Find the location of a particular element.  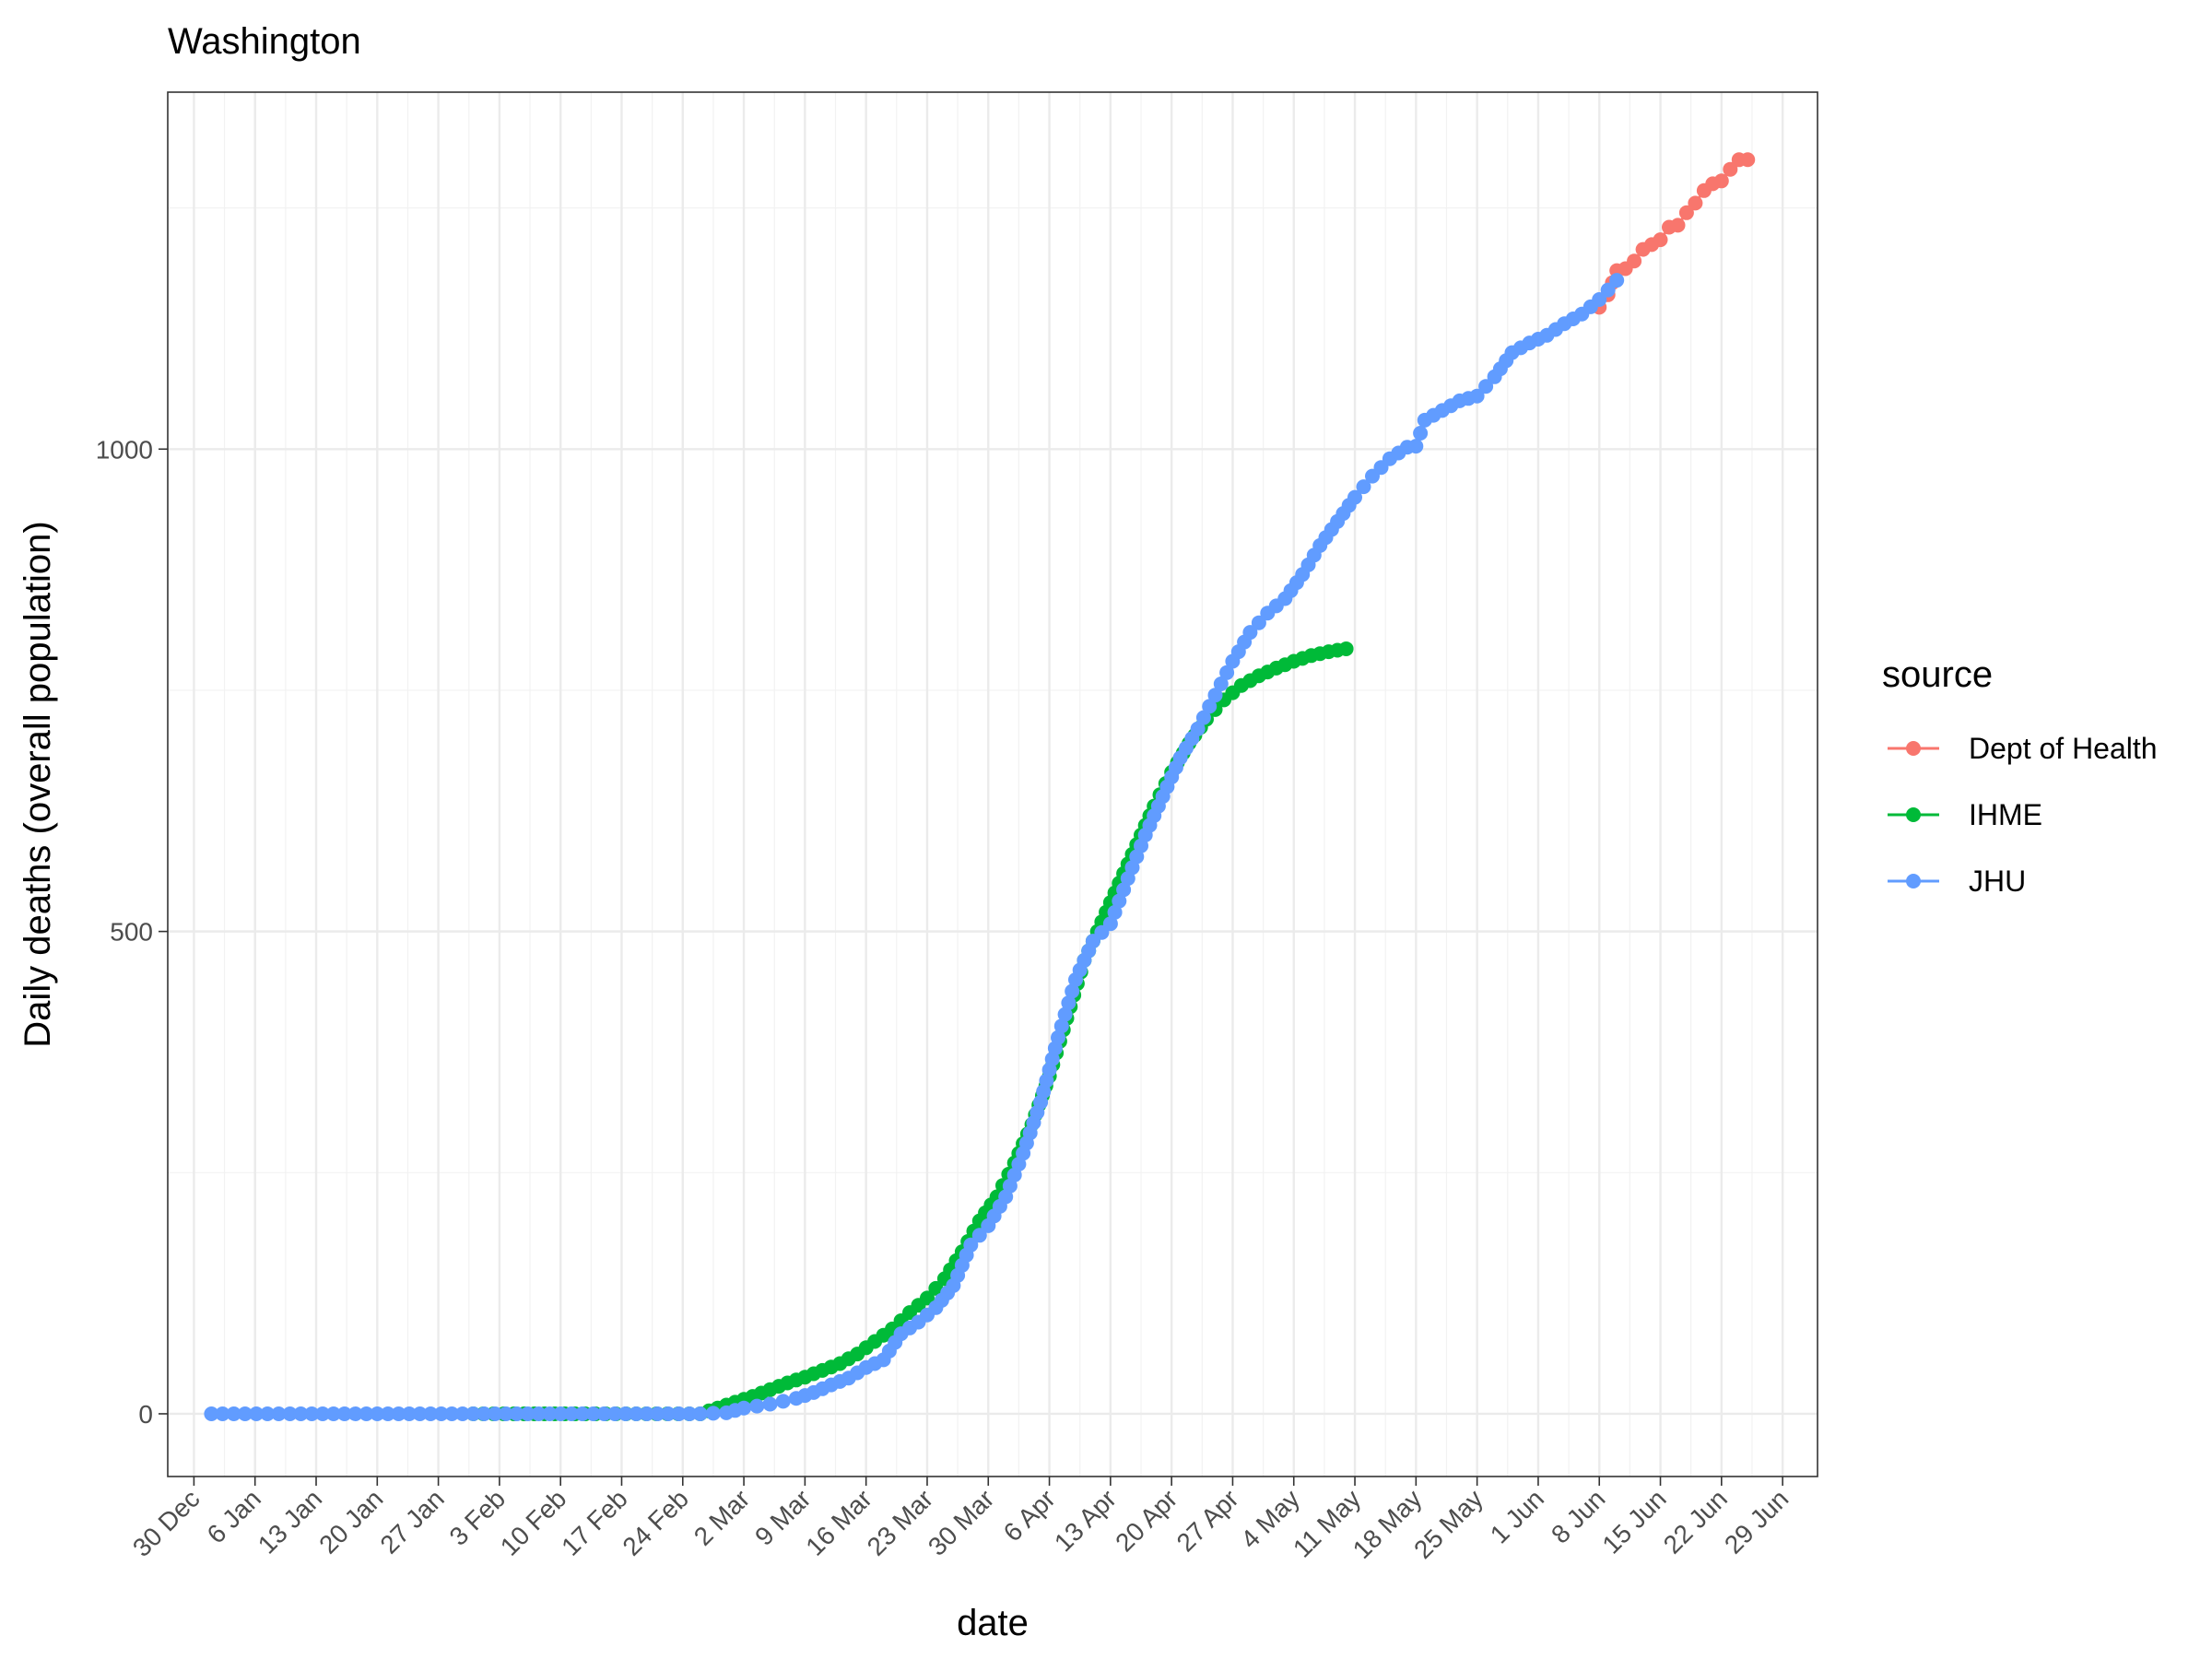

legend-label: Dept of Health is located at coordinates (2063, 748).